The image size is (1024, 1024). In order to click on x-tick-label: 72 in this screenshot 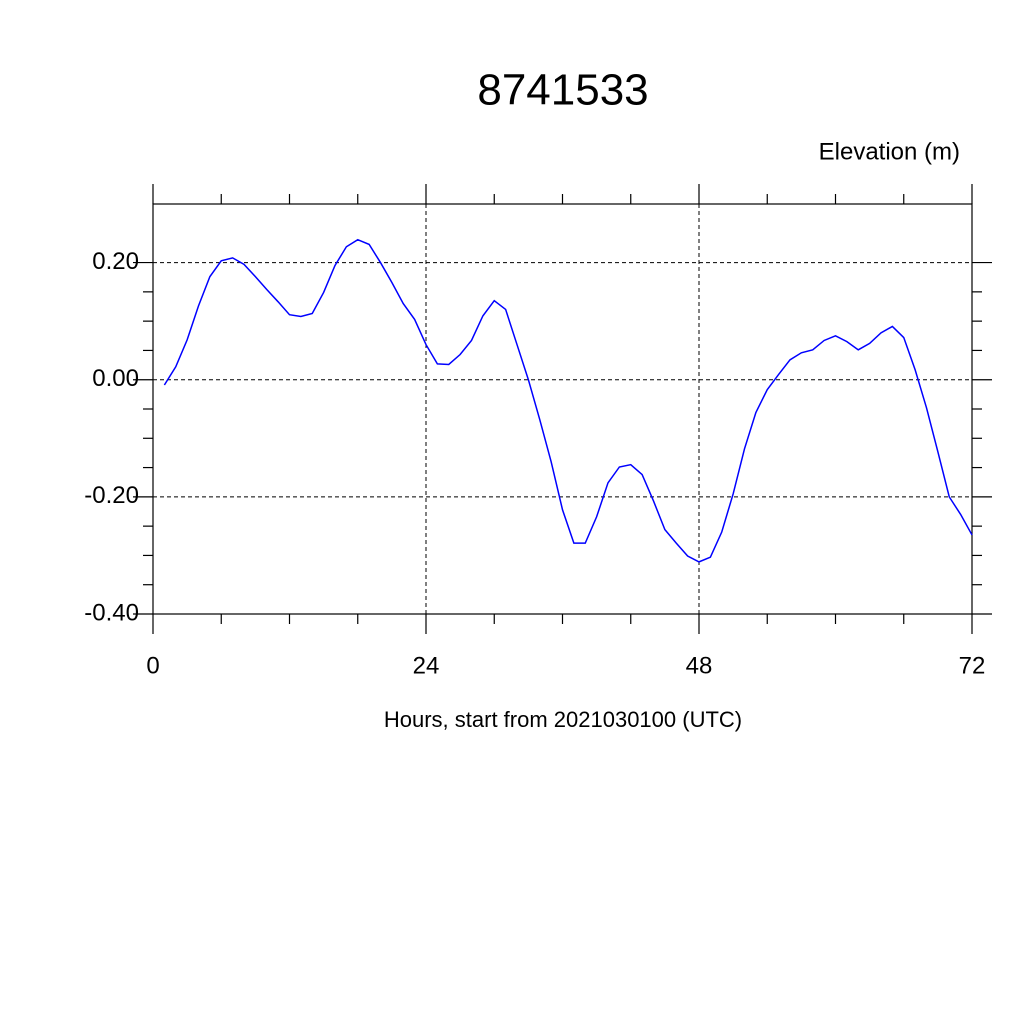, I will do `click(972, 665)`.